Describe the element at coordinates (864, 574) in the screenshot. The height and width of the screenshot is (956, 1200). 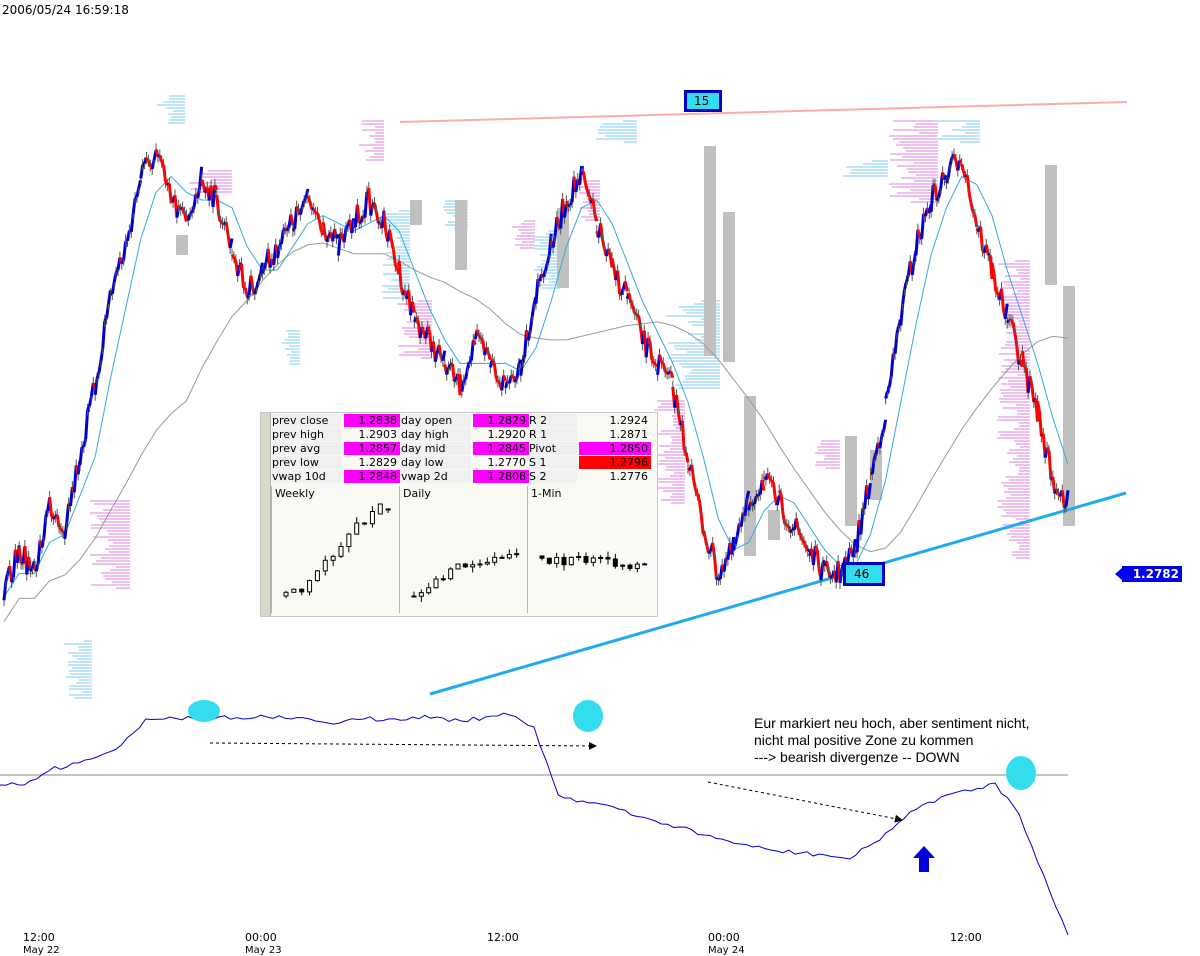
I see `count-box-bottom: 46` at that location.